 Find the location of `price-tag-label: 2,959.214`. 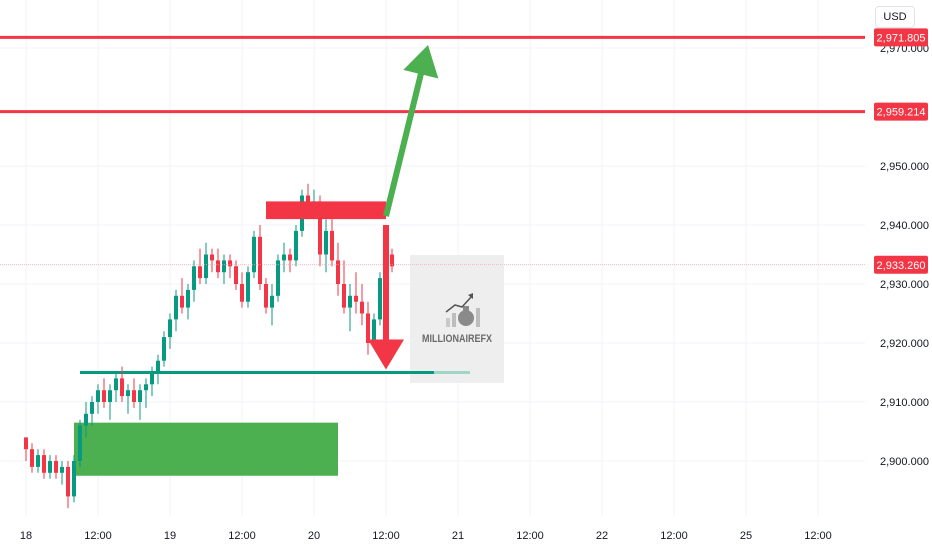

price-tag-label: 2,959.214 is located at coordinates (901, 113).